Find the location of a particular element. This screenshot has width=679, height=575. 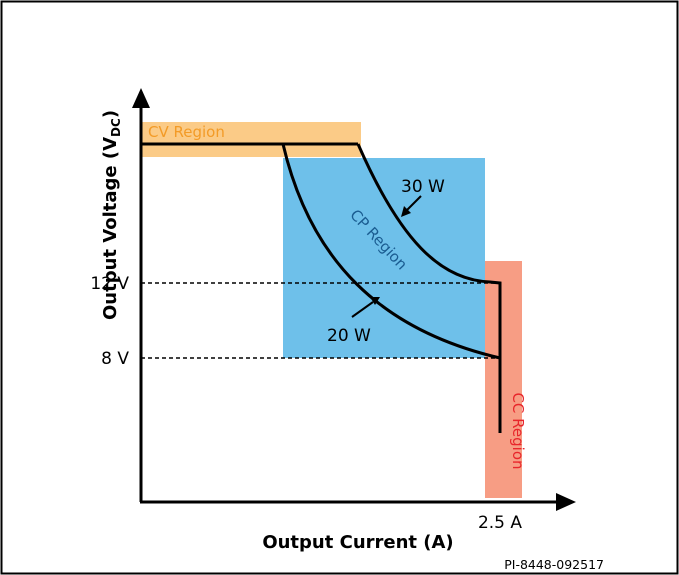

8v-tick-label: 8 V is located at coordinates (115, 359).